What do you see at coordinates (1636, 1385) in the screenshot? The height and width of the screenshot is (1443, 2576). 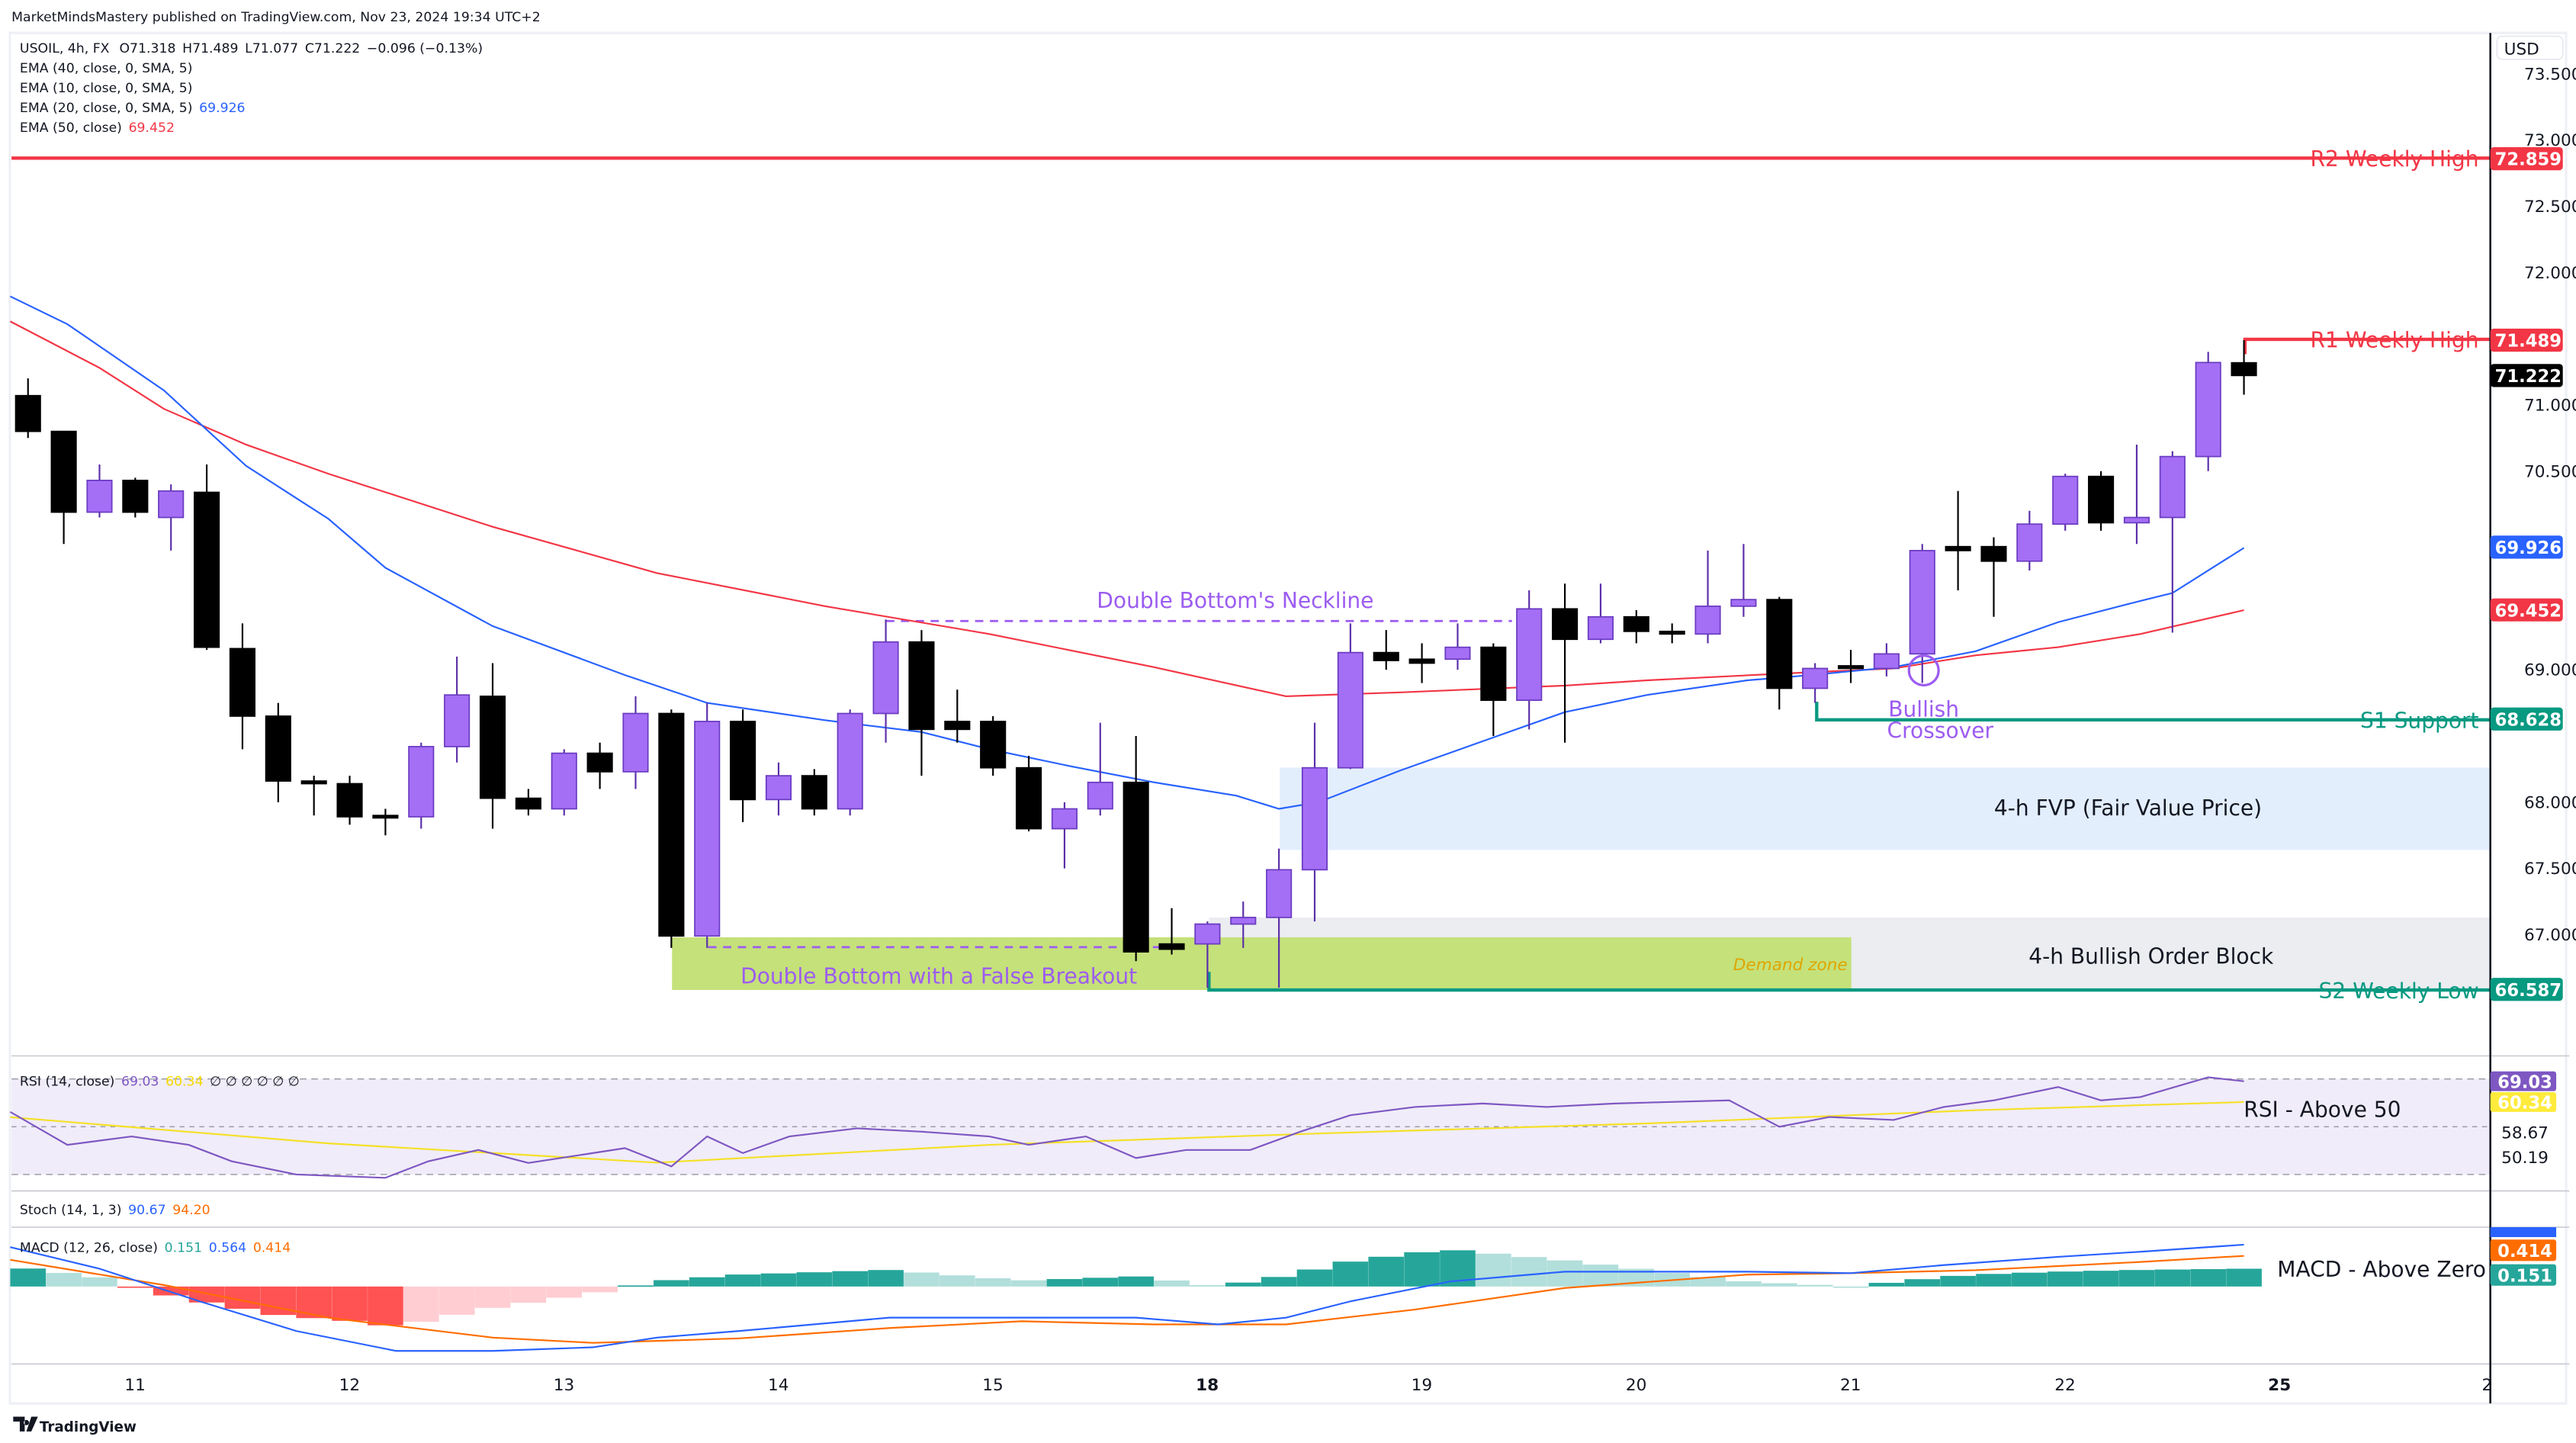 I see `time-label: 20` at bounding box center [1636, 1385].